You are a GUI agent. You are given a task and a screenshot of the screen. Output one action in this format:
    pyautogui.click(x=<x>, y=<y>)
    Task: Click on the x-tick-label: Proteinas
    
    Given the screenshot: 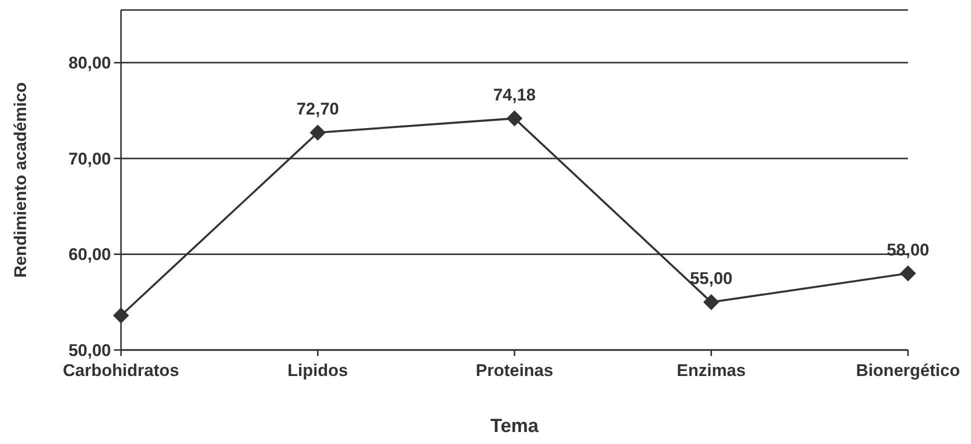 What is the action you would take?
    pyautogui.click(x=515, y=370)
    